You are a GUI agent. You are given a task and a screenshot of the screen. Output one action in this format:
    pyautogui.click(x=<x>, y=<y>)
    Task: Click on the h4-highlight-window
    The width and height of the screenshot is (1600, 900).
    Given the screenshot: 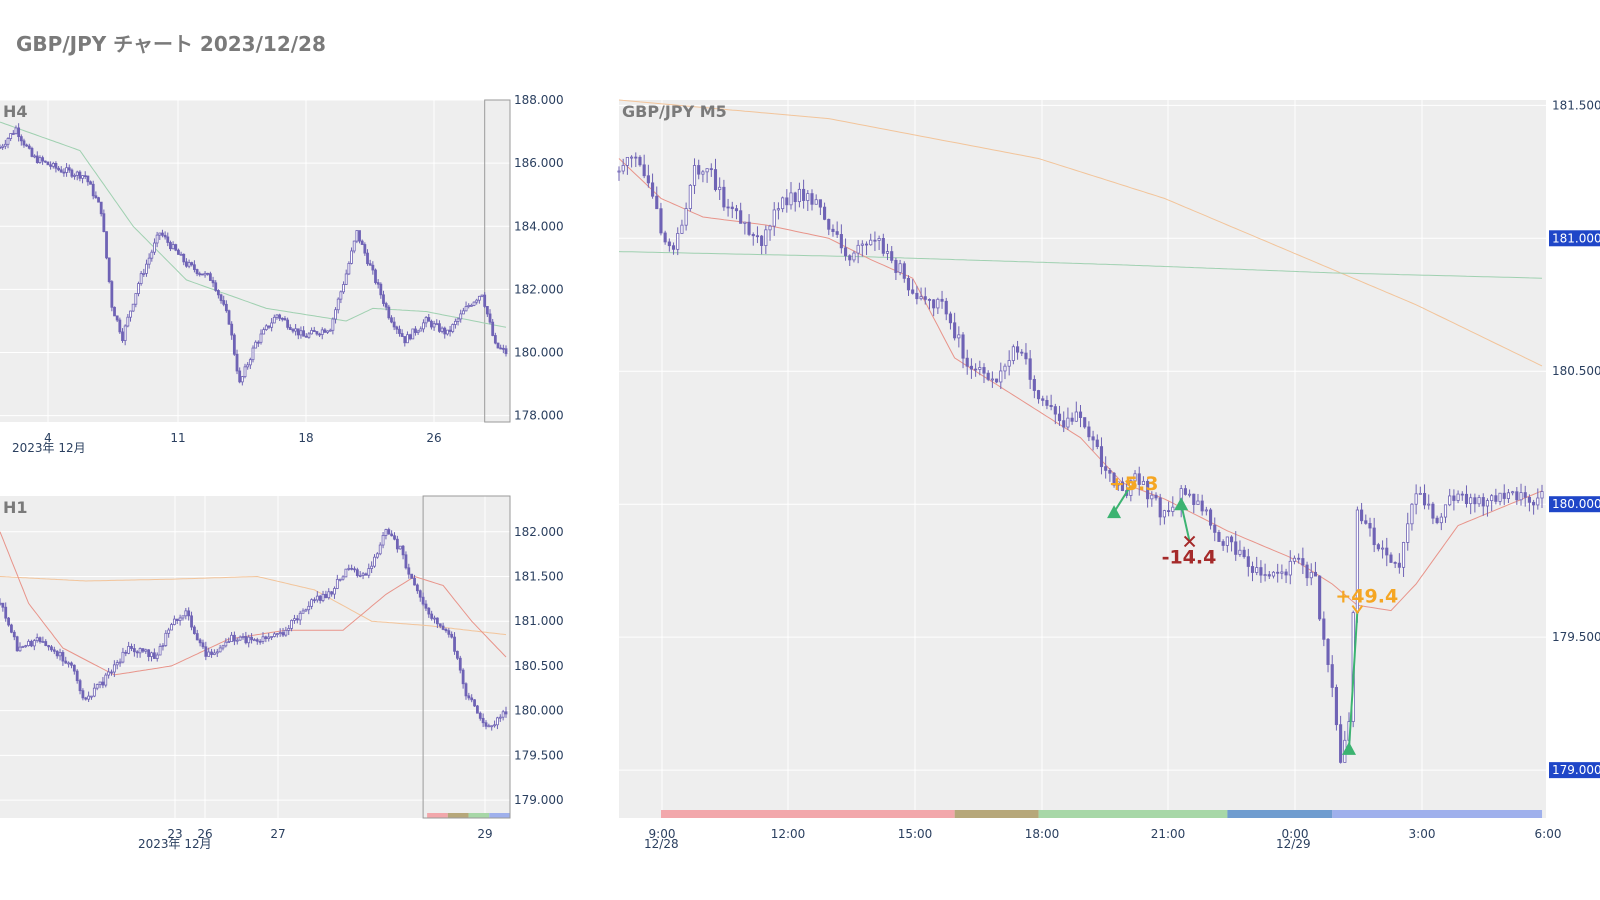 What is the action you would take?
    pyautogui.click(x=497, y=261)
    